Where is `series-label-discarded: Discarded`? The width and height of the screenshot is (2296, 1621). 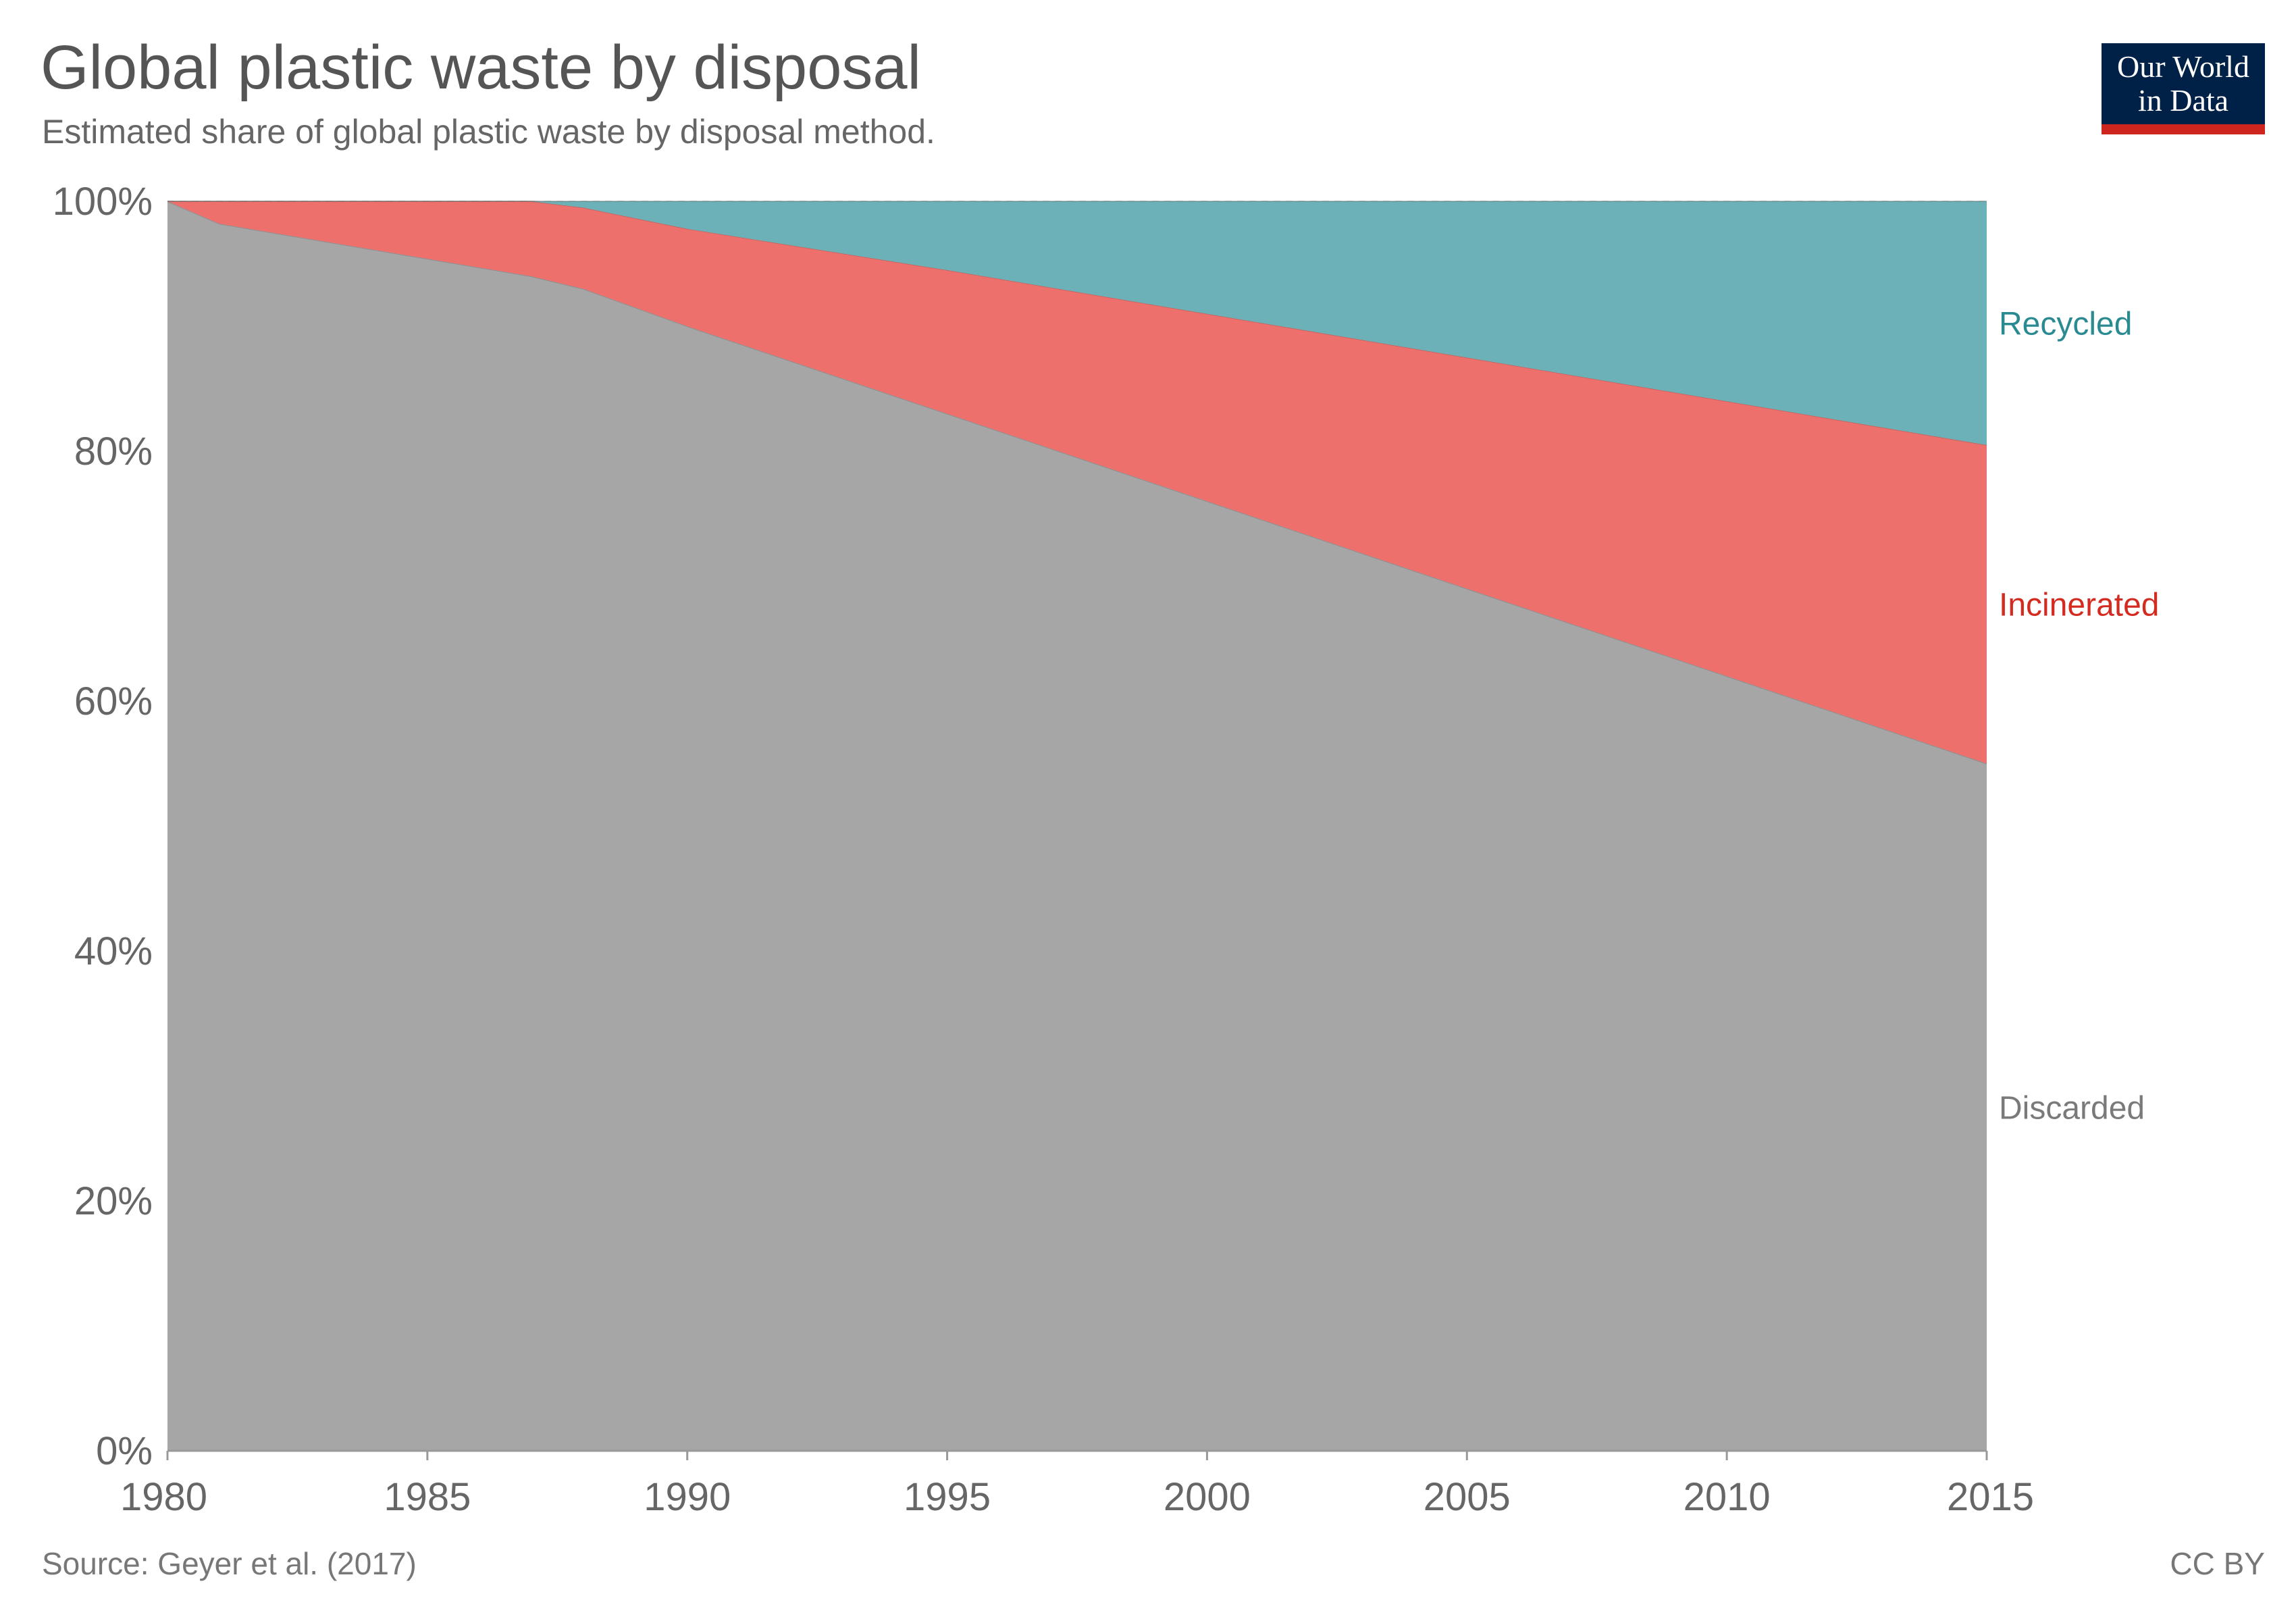
series-label-discarded: Discarded is located at coordinates (2072, 1108).